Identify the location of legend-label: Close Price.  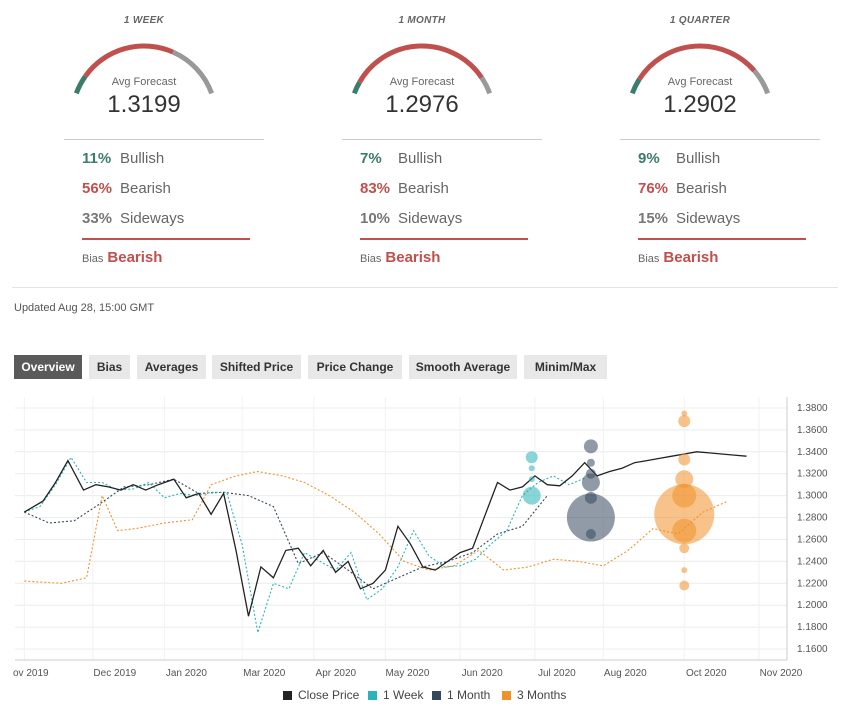
(329, 695).